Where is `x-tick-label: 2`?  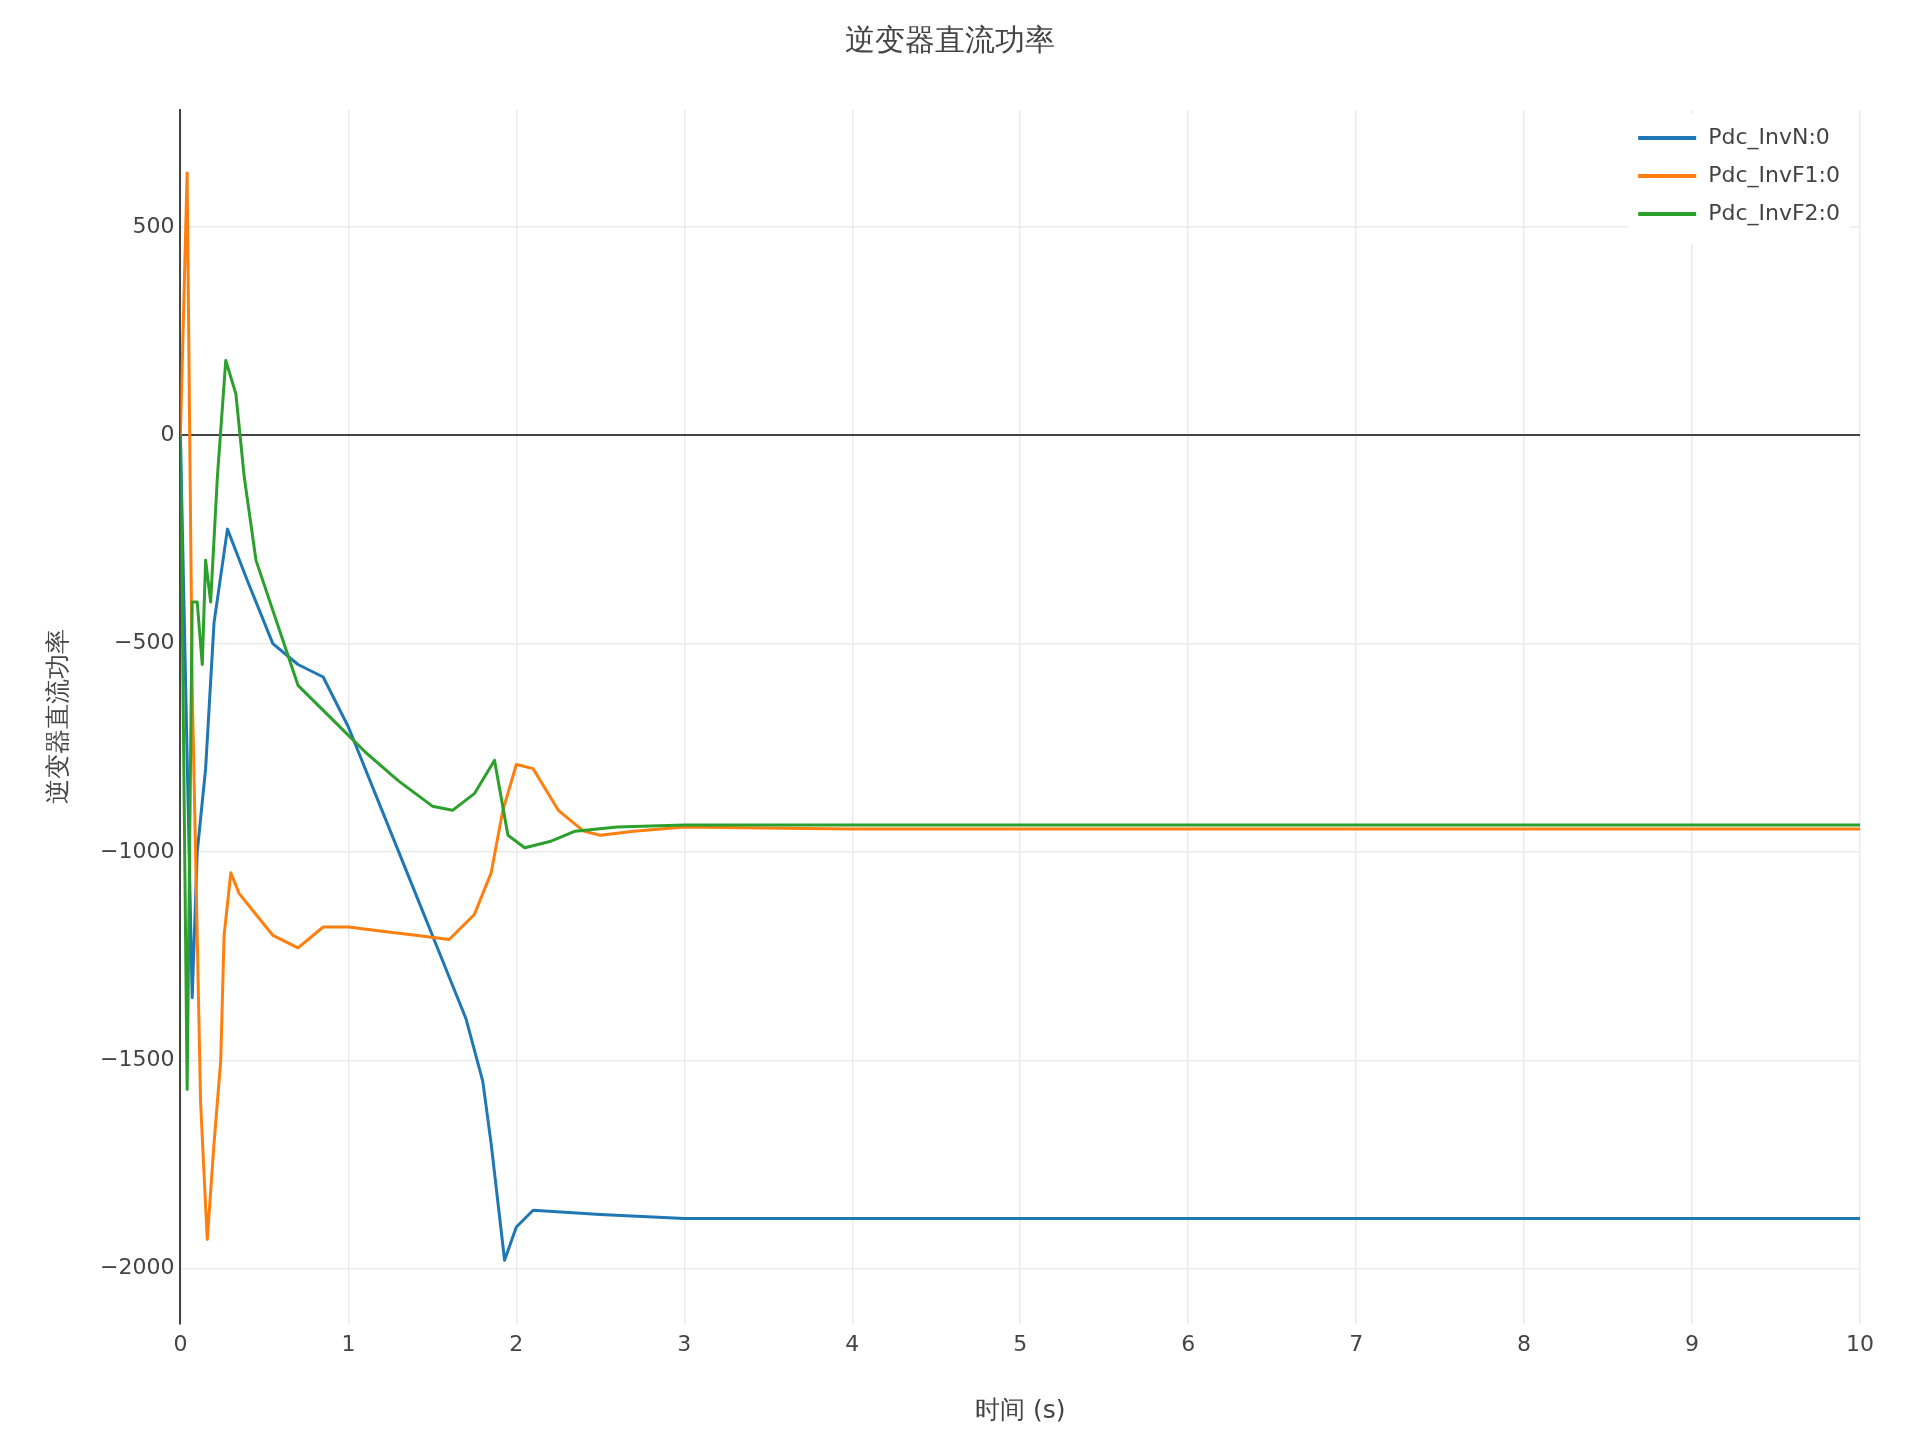 x-tick-label: 2 is located at coordinates (516, 1343).